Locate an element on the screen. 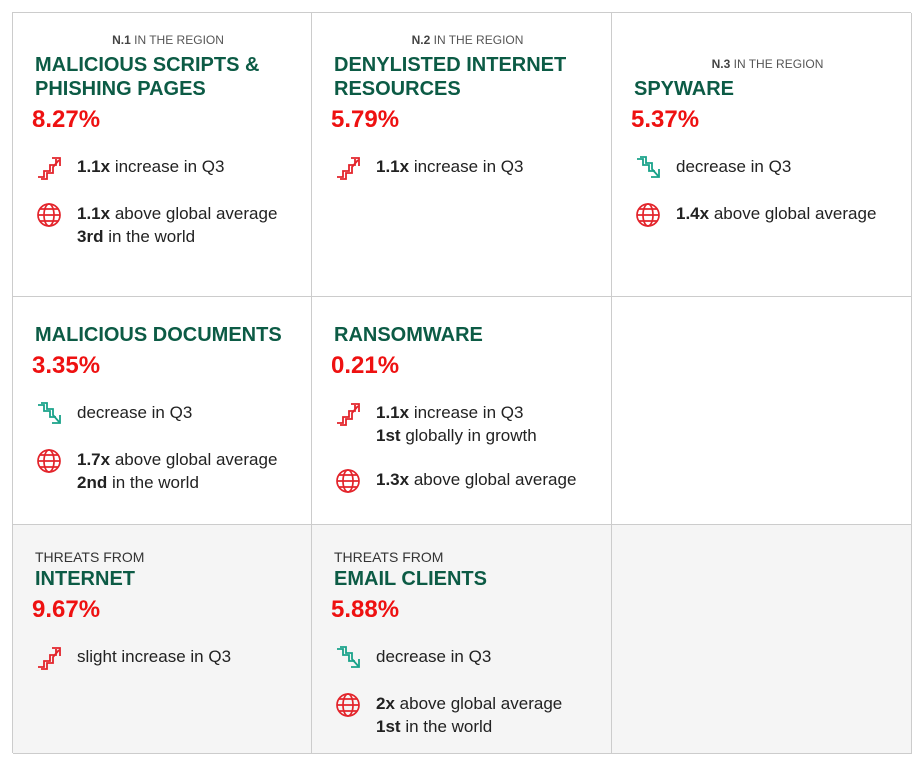 The image size is (920, 765). items: decrease in Q3 1.4x above global average is located at coordinates (767, 191).